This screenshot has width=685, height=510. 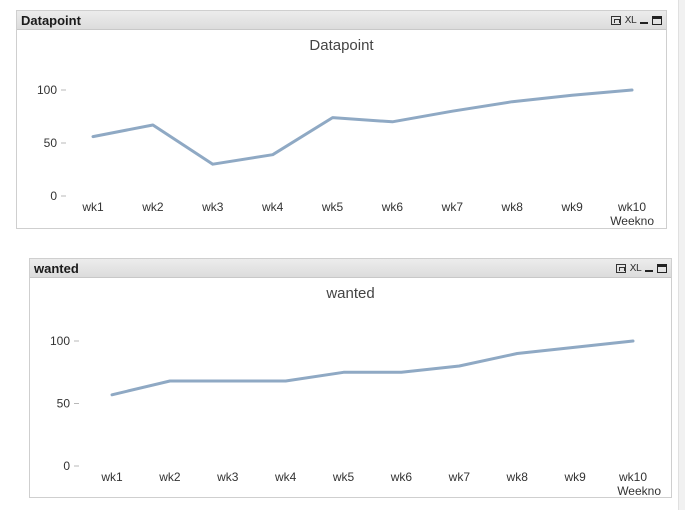 I want to click on panel-caption-title: wanted, so click(x=56, y=268).